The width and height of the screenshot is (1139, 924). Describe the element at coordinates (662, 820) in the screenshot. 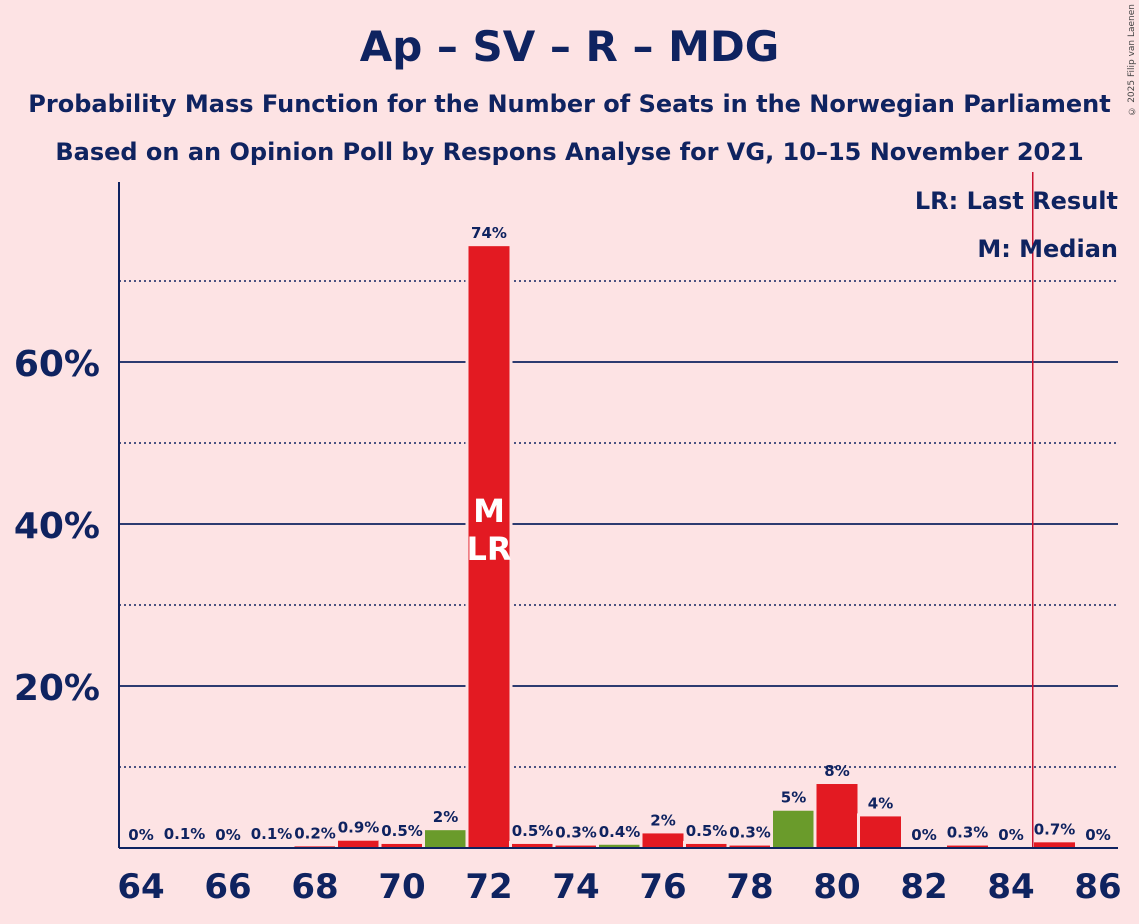

I see `bar-label-76: 2%` at that location.